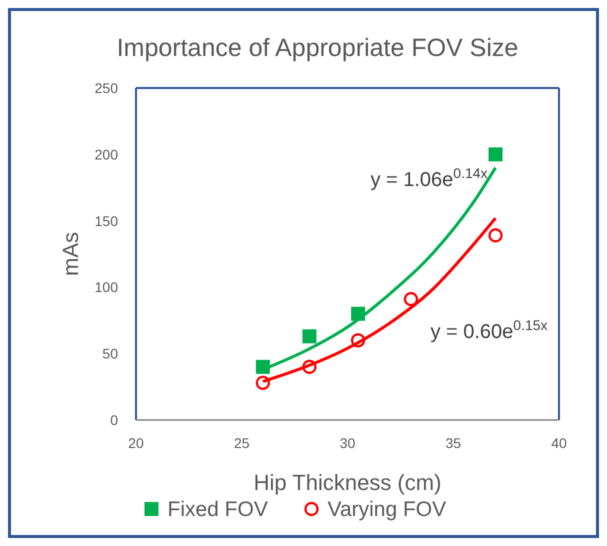 The image size is (607, 546). Describe the element at coordinates (429, 178) in the screenshot. I see `annotation: y = 1.06e$^{0.14x}$` at that location.